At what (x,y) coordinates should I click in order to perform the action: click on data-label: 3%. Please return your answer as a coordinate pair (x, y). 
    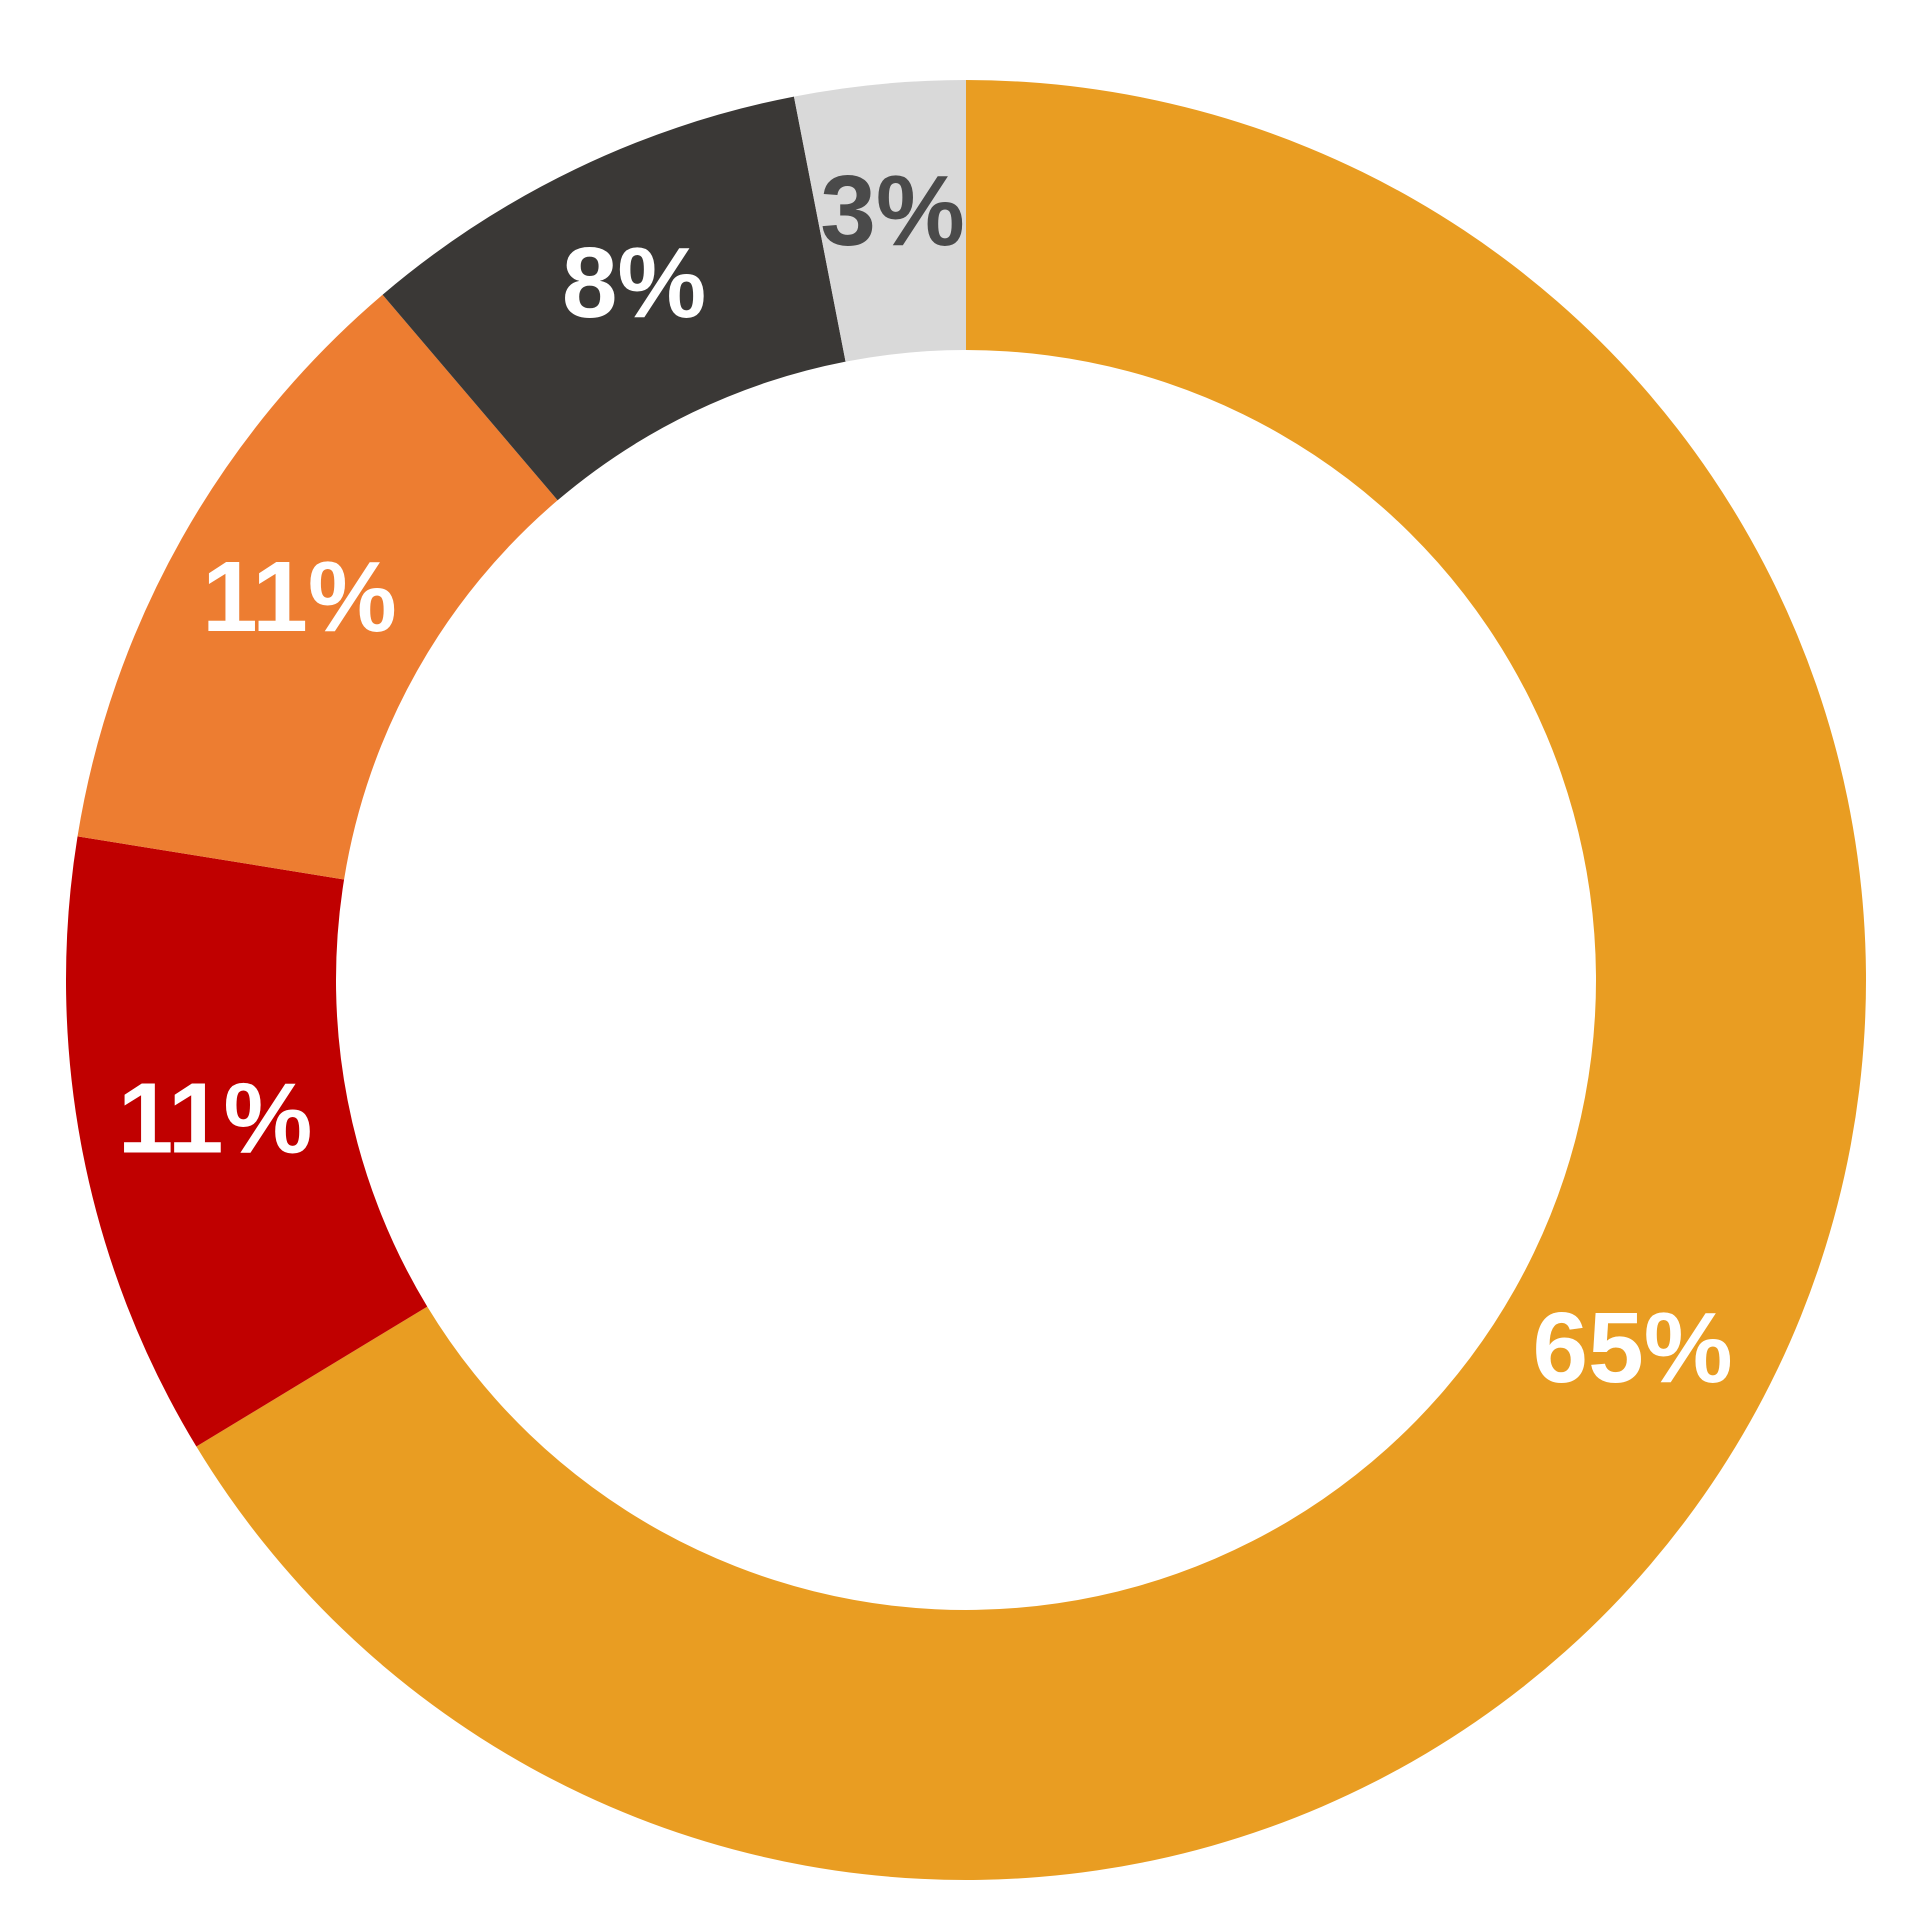
    Looking at the image, I should click on (892, 211).